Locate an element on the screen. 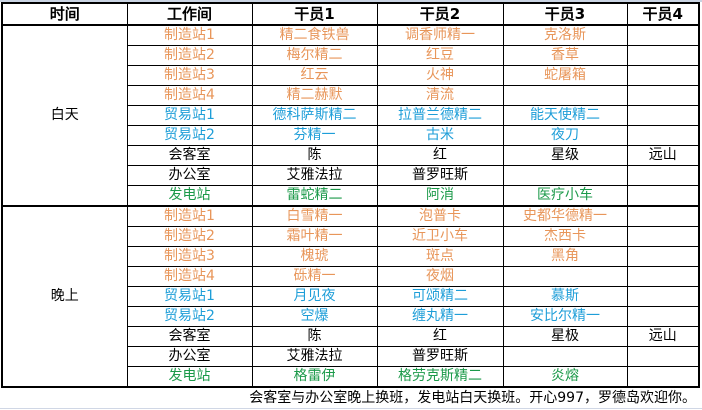 This screenshot has height=410, width=702. operator-cell-1: 月见夜 is located at coordinates (314, 296).